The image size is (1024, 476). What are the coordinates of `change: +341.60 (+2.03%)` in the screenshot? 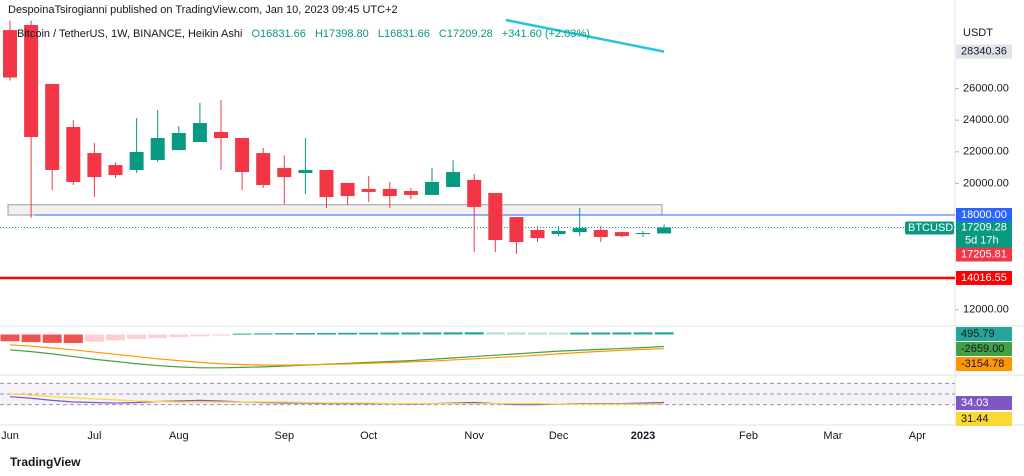 It's located at (545, 34).